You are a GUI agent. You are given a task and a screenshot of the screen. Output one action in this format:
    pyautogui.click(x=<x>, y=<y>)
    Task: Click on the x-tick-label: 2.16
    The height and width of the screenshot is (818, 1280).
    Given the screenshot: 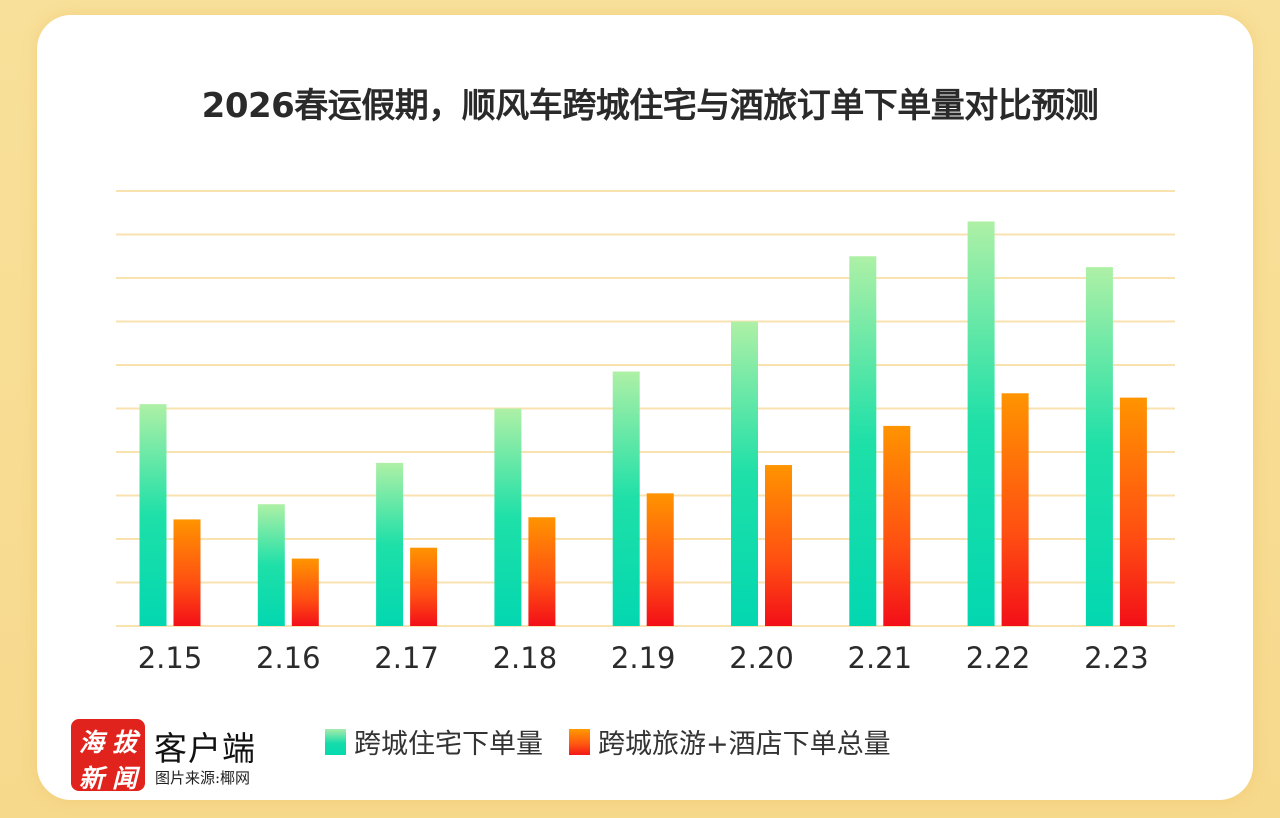 What is the action you would take?
    pyautogui.click(x=288, y=658)
    